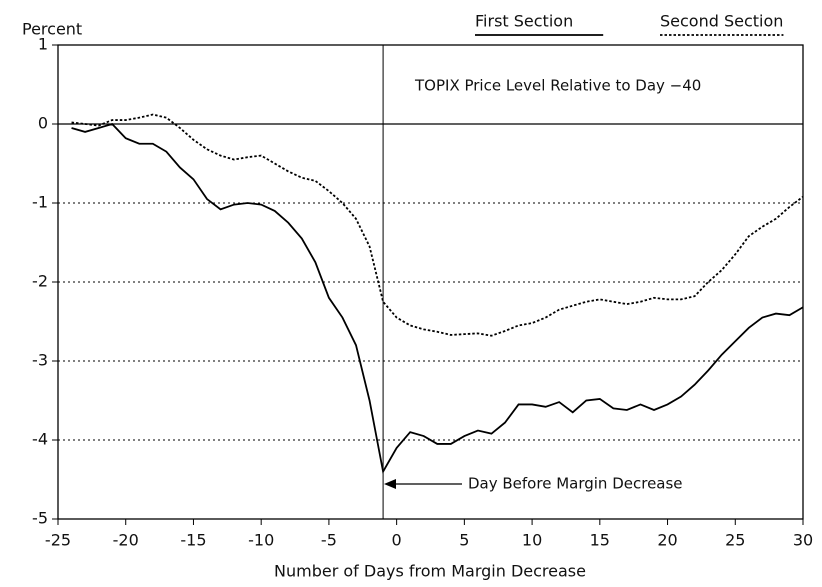 Image resolution: width=822 pixels, height=587 pixels. Describe the element at coordinates (721, 21) in the screenshot. I see `legend-label: Second Section` at that location.